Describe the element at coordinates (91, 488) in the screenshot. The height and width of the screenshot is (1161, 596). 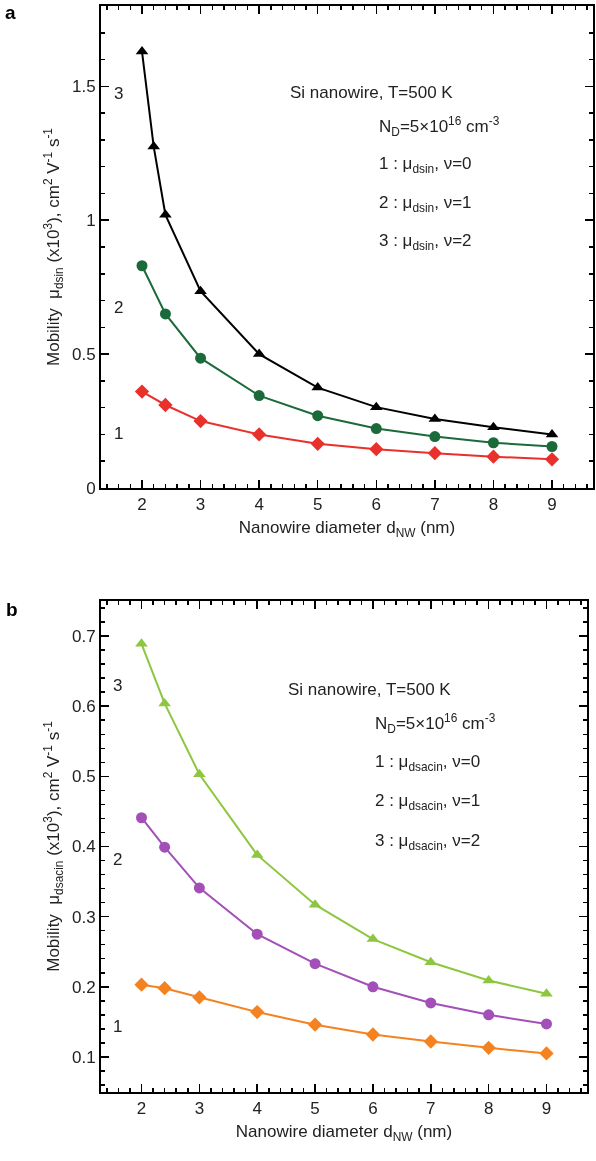
I see `y-tick-label: 0` at that location.